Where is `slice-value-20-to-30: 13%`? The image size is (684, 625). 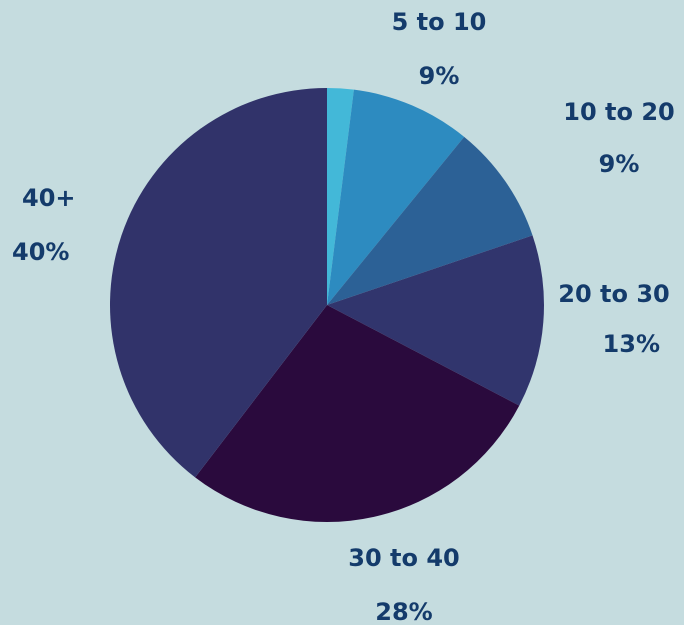
slice-value-20-to-30: 13% is located at coordinates (631, 344).